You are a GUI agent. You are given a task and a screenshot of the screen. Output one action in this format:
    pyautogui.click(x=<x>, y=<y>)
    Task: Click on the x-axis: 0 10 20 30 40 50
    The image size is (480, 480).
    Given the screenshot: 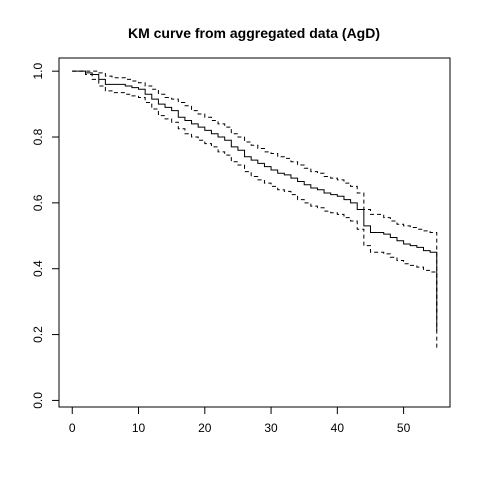 What is the action you would take?
    pyautogui.click(x=240, y=420)
    